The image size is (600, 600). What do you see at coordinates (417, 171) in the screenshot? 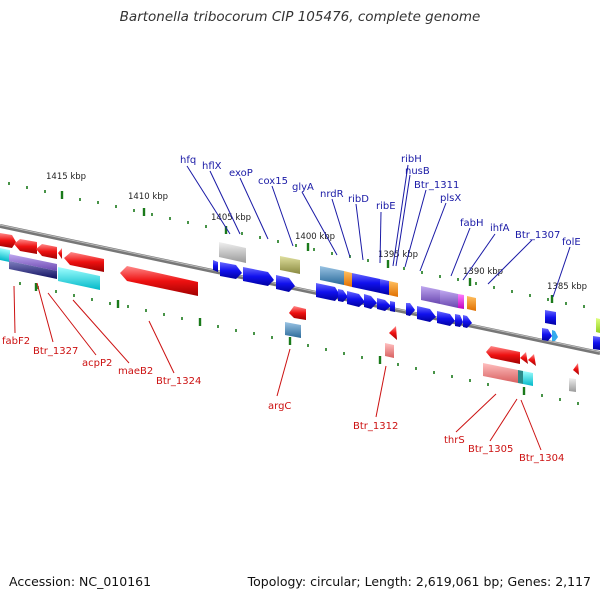
I see `label-nusb: nusB` at bounding box center [417, 171].